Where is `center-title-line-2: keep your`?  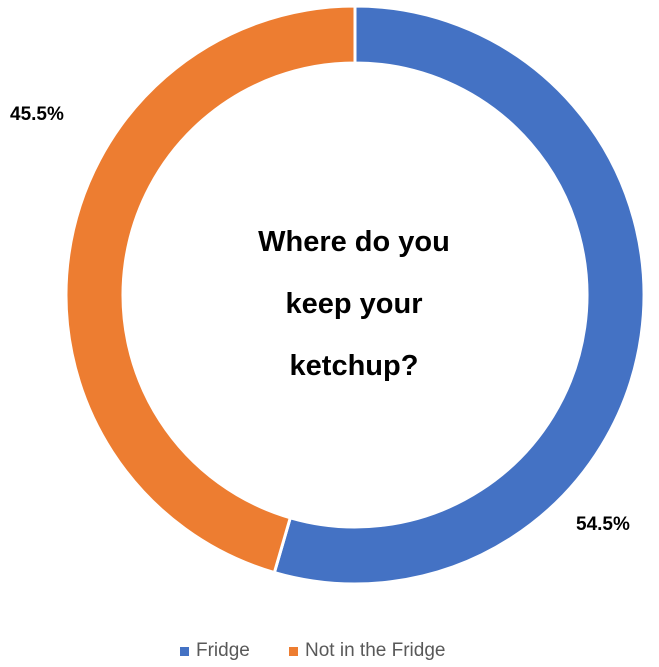
center-title-line-2: keep your is located at coordinates (354, 304).